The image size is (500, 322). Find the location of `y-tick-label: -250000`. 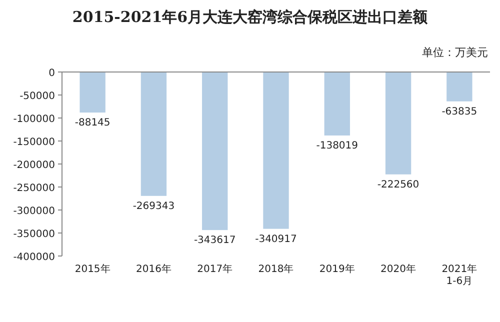

y-tick-label: -250000 is located at coordinates (34, 188).